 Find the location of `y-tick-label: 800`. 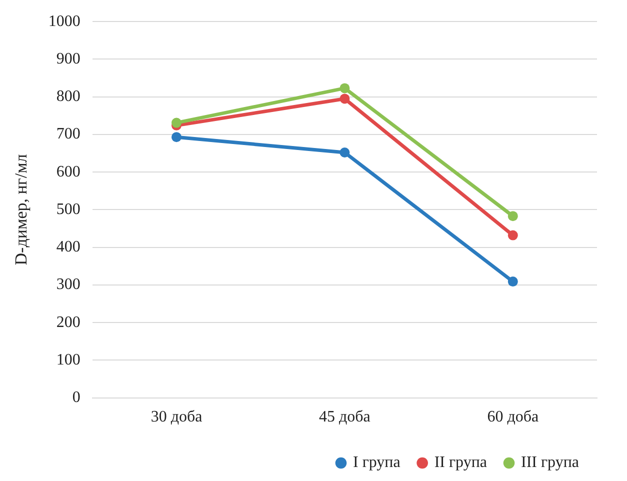

y-tick-label: 800 is located at coordinates (68, 97).